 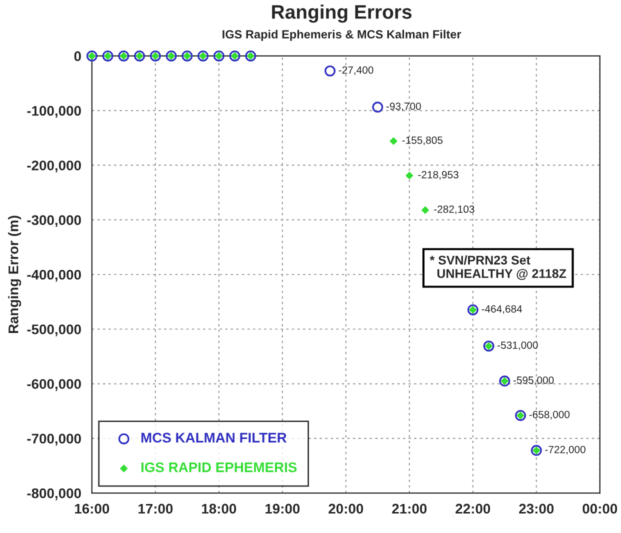 What do you see at coordinates (342, 13) in the screenshot?
I see `chart-title: Ranging Errors` at bounding box center [342, 13].